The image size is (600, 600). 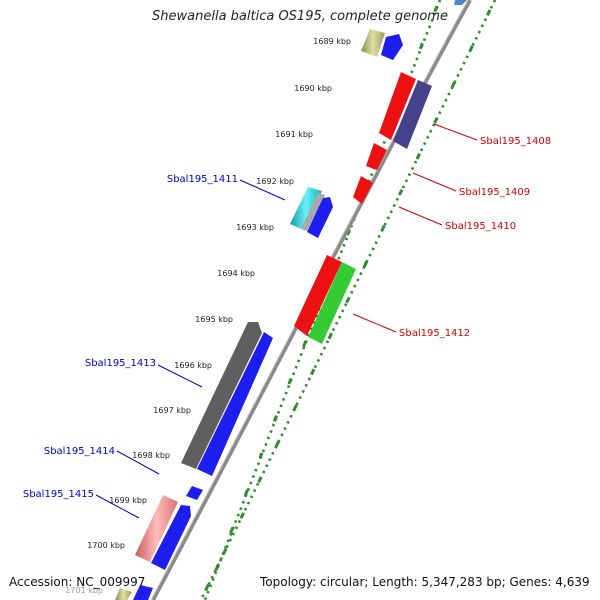 What do you see at coordinates (294, 134) in the screenshot?
I see `kbp-label: 1691 kbp` at bounding box center [294, 134].